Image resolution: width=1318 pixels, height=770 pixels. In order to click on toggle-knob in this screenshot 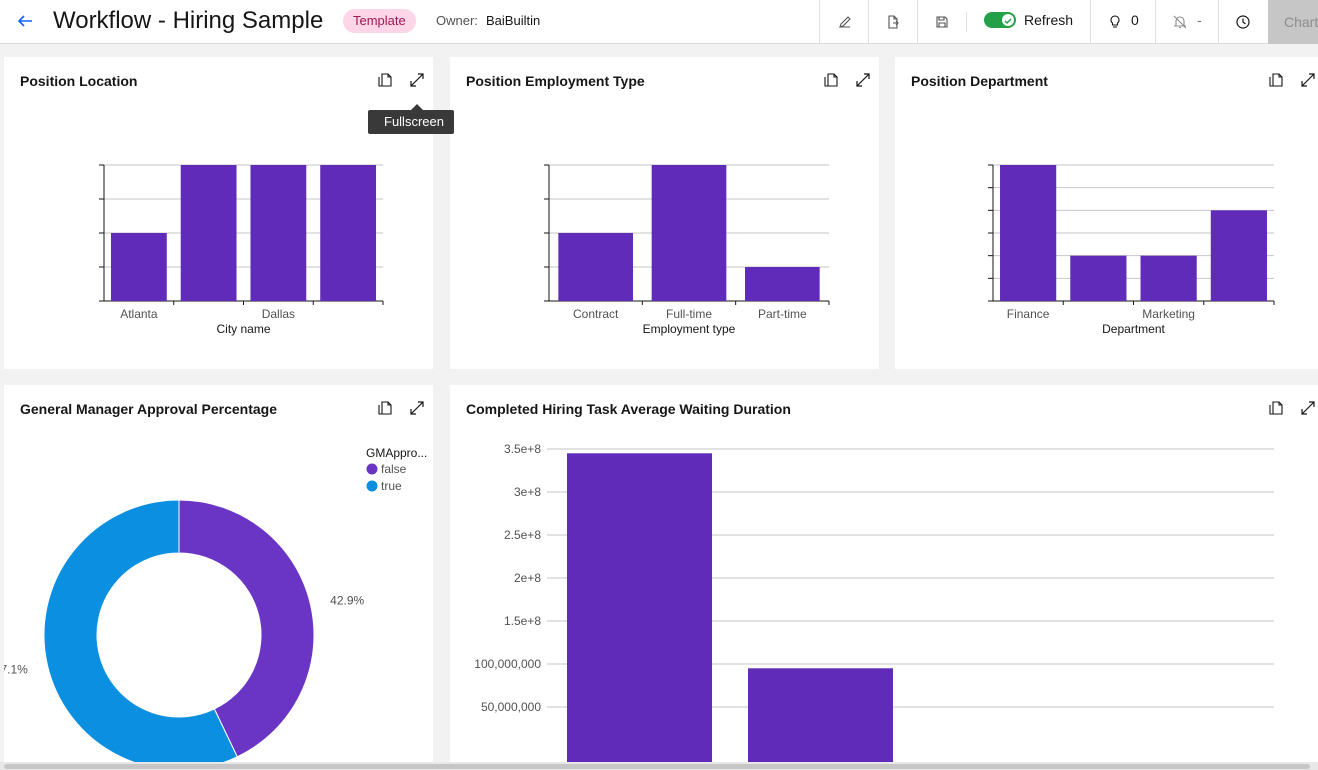, I will do `click(1008, 20)`.